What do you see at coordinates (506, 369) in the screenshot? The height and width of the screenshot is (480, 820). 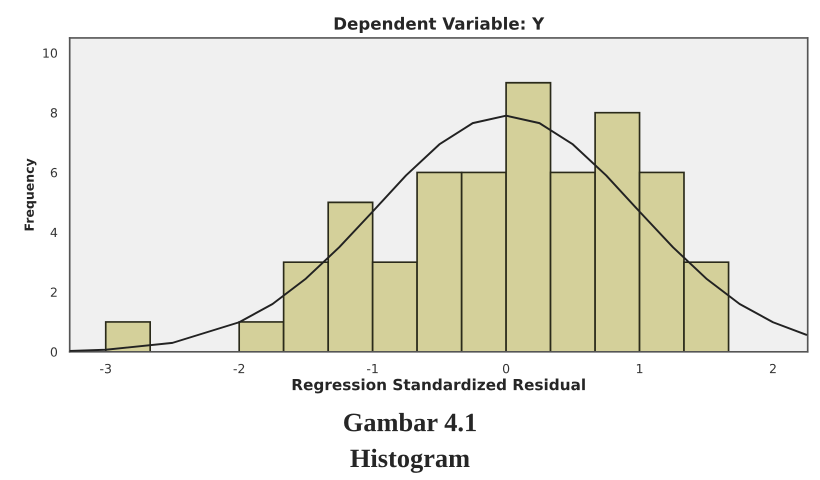 I see `x-tick-label: 0` at bounding box center [506, 369].